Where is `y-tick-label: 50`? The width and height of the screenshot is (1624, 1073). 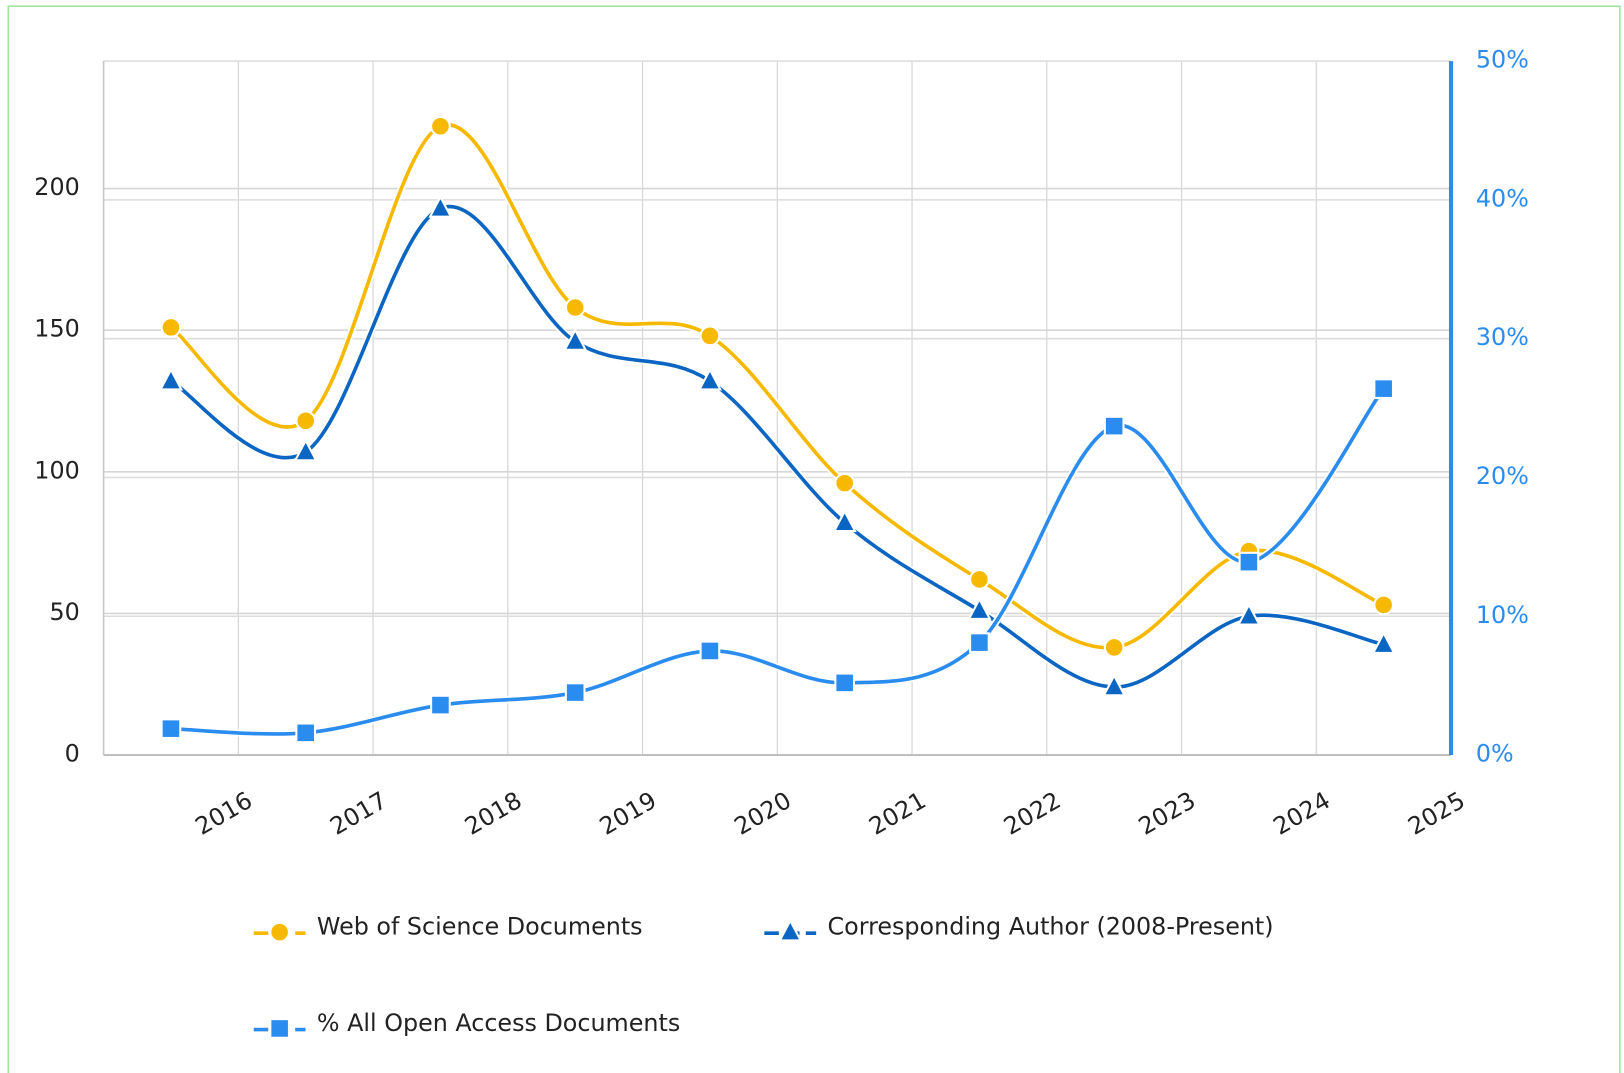 y-tick-label: 50 is located at coordinates (64, 612).